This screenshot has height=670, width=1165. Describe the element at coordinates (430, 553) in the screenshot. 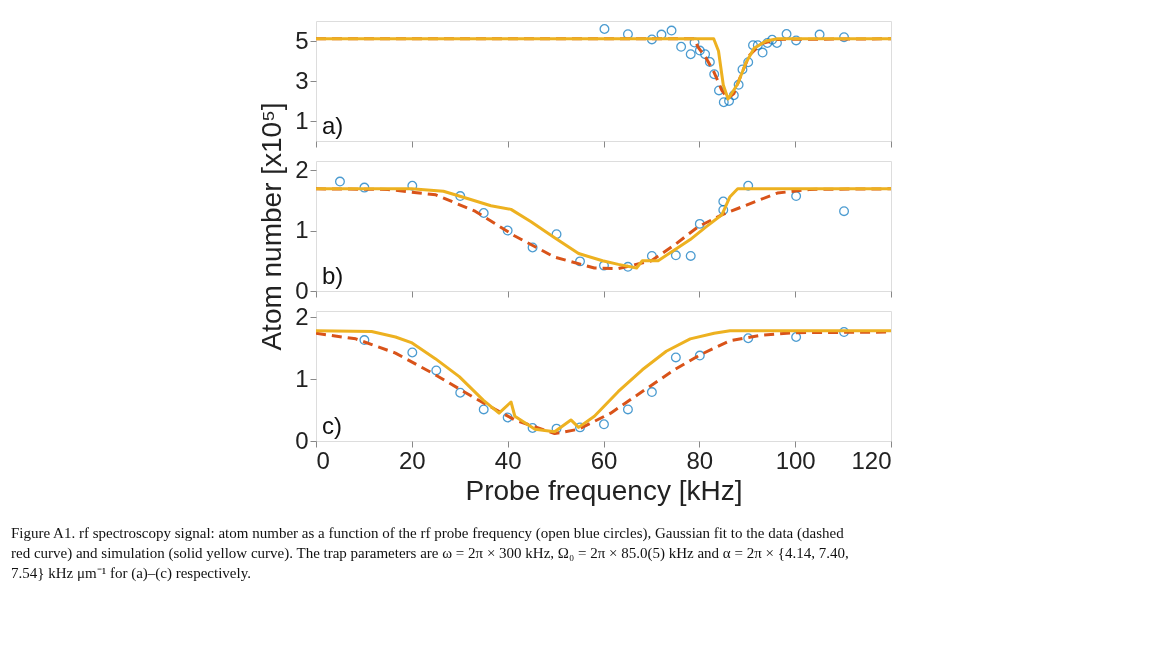

I see `caption: Figure A1. rf spectroscopy signal: atom number as a function of the rf probe frequency (open blue circles), Gaussian fit to the data (dashed red curve) and simulation (solid yellow curve). The trap parameters are ω = 2π × 300 kHz, Ω₀ = 2π × 85.0(5) kHz and α = 2π × {4.14, 7.40, 7.54} kHz μm⁻¹ for (a)–(c) respectively.` at that location.